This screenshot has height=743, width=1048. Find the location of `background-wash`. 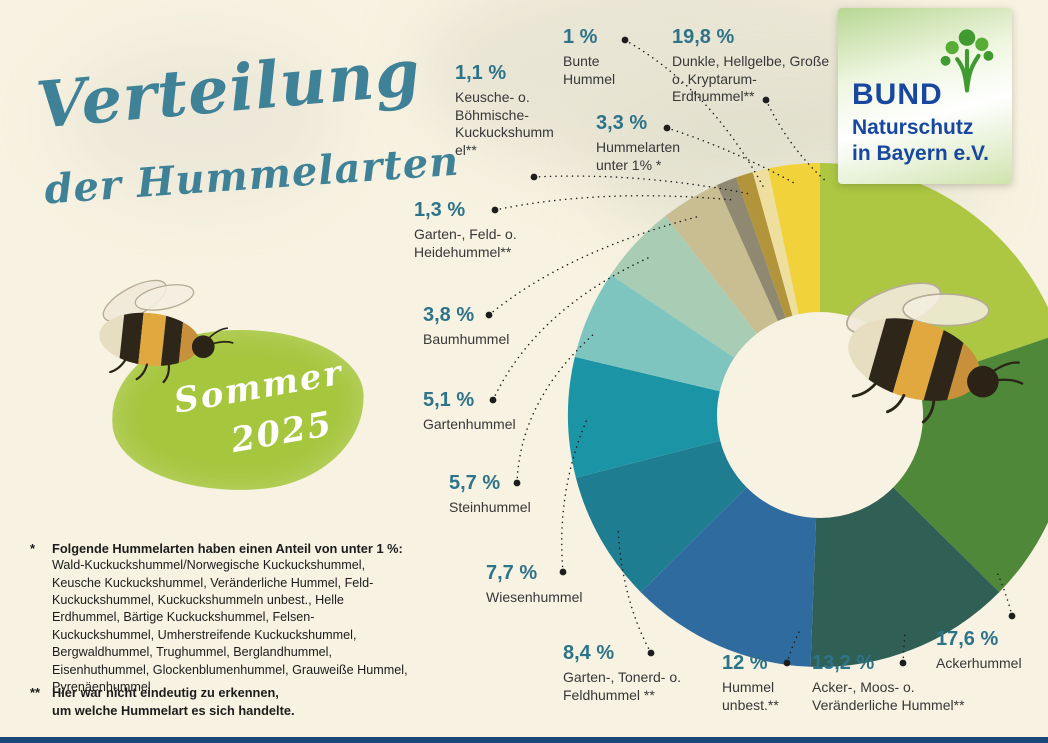

background-wash is located at coordinates (200, 120).